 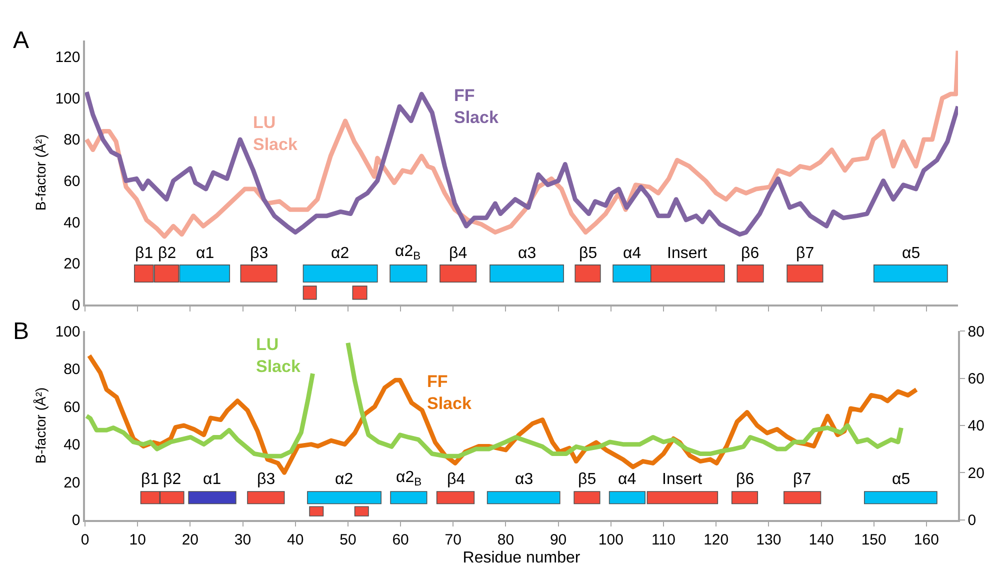 What do you see at coordinates (976, 379) in the screenshot?
I see `y2-tick-label: 60` at bounding box center [976, 379].